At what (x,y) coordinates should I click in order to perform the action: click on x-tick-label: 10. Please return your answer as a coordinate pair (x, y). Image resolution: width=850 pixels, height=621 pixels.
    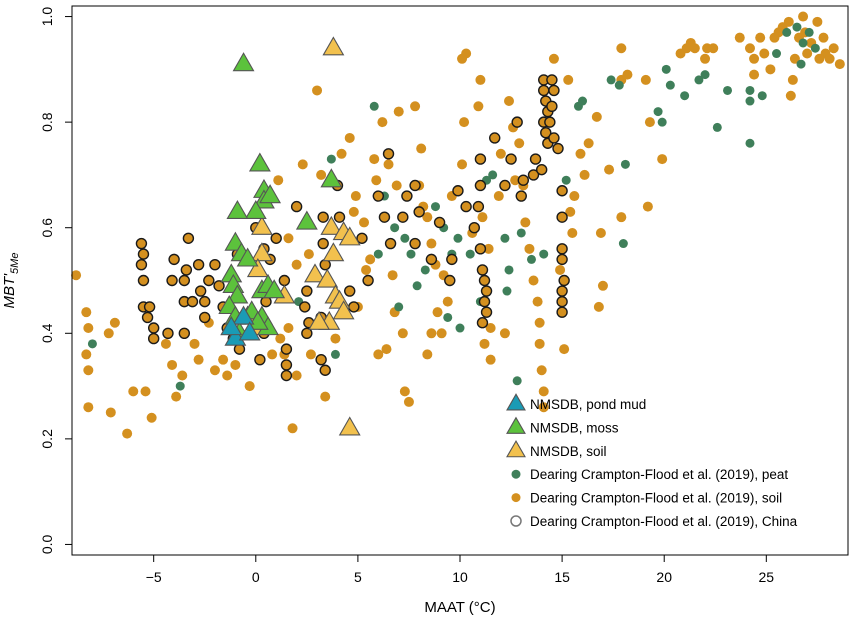
    Looking at the image, I should click on (460, 577).